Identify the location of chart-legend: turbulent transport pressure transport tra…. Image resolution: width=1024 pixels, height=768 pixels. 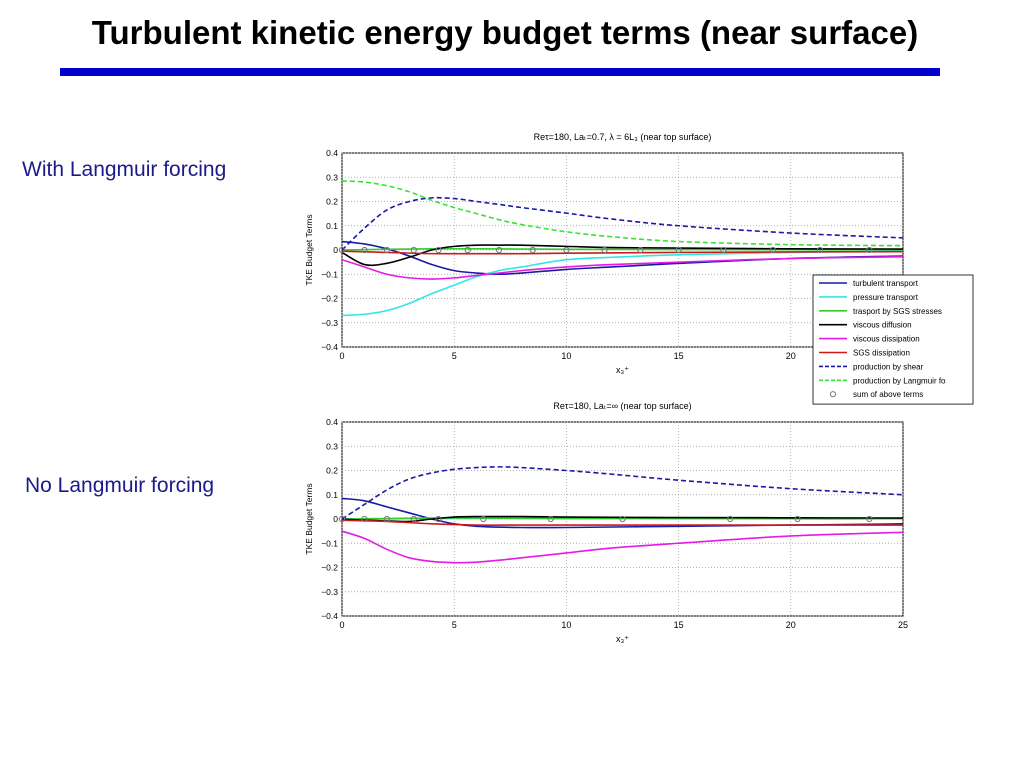
(893, 339).